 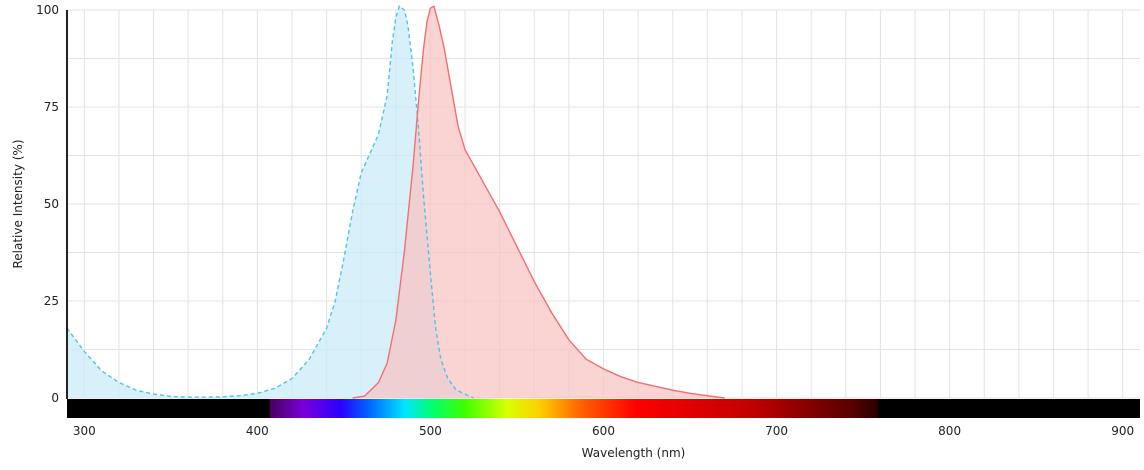 What do you see at coordinates (51, 204) in the screenshot?
I see `y-tick-label: 50` at bounding box center [51, 204].